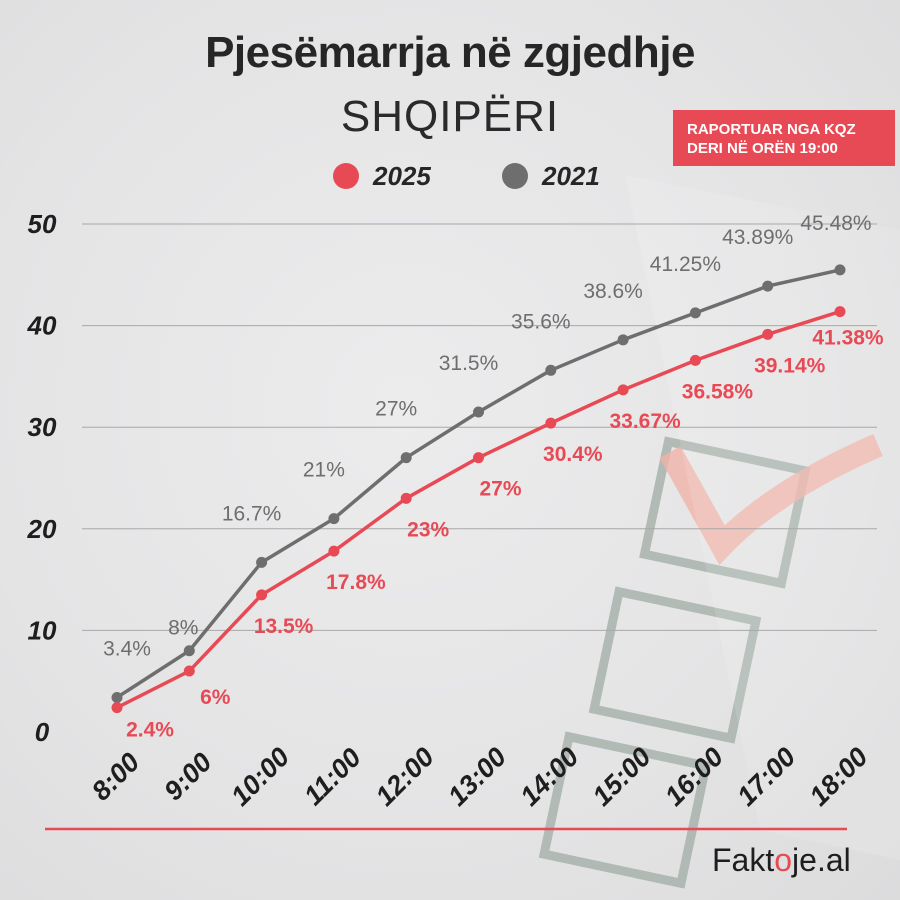 This screenshot has height=900, width=900. I want to click on source-badge: RAPORTUAR NGA KQZ DERI NË ORËN 19:00, so click(784, 138).